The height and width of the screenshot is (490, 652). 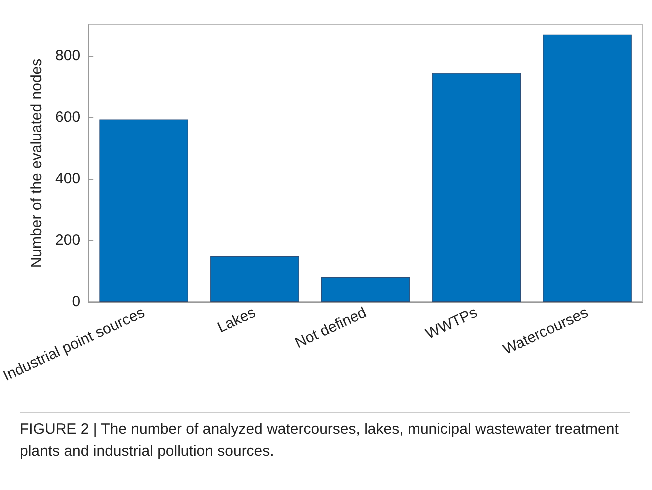 What do you see at coordinates (68, 117) in the screenshot?
I see `y-tick-label: 600` at bounding box center [68, 117].